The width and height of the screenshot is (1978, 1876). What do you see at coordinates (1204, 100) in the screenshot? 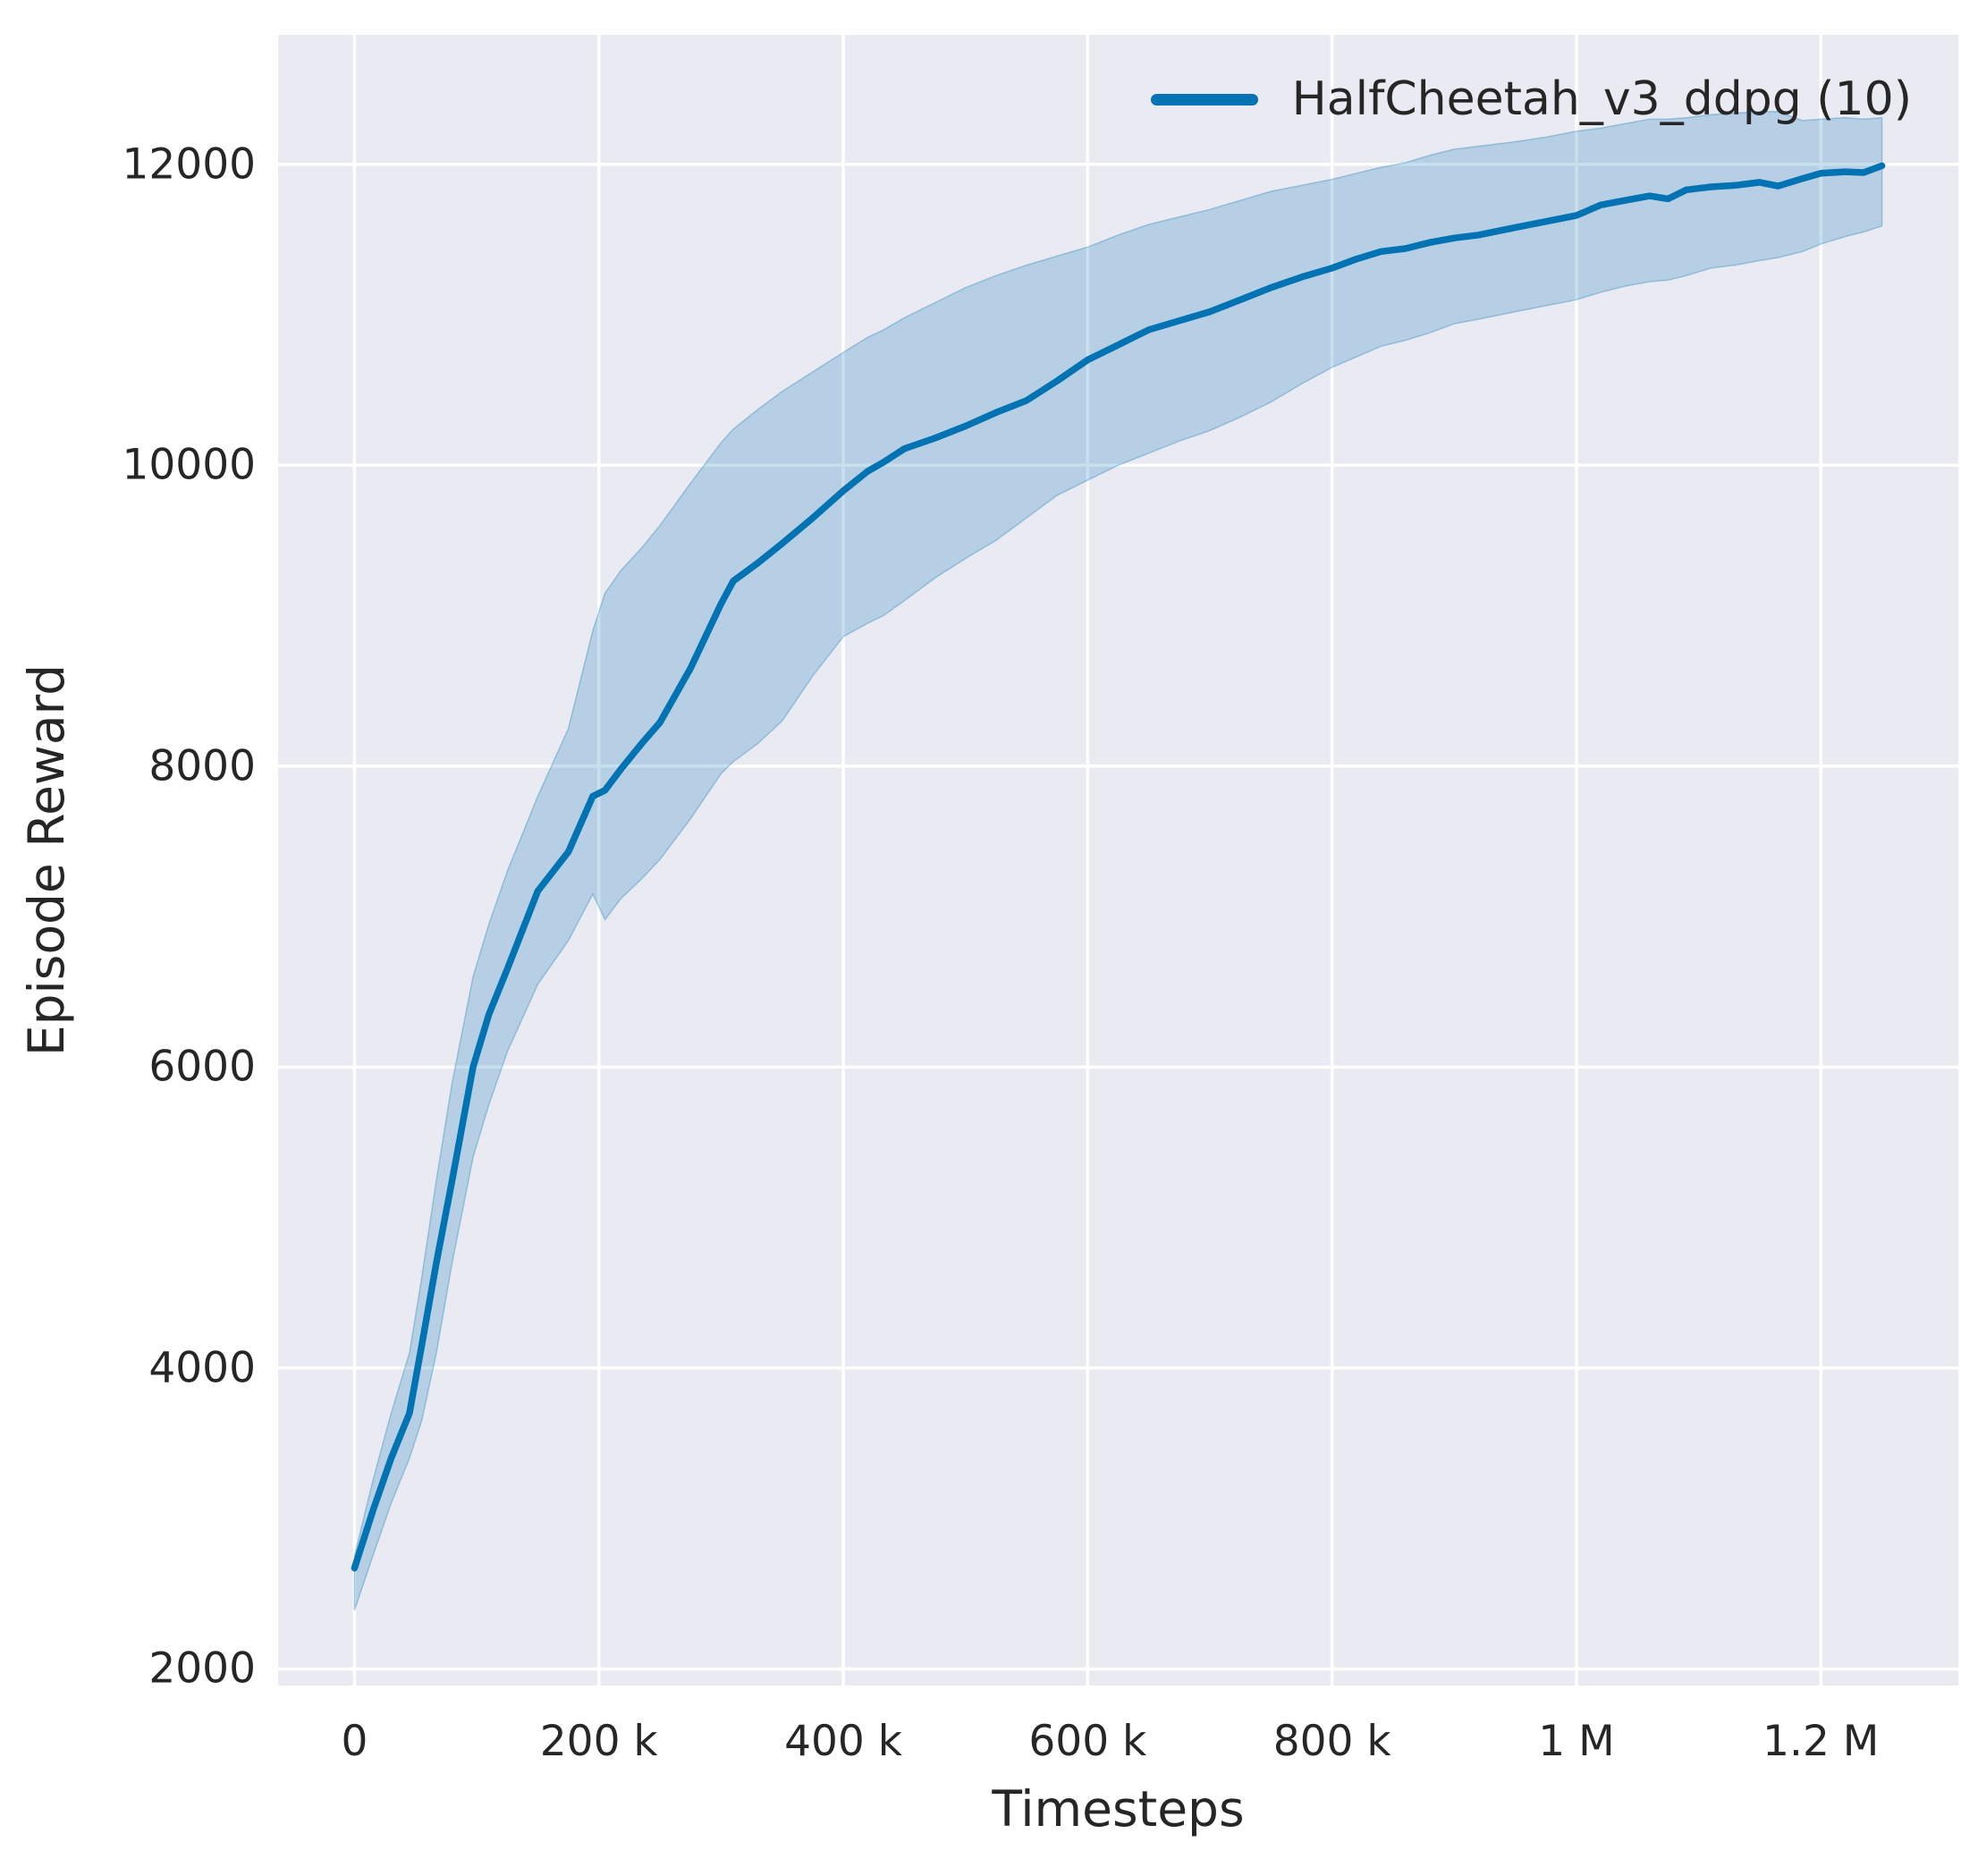
I see `legend-line-swatch` at bounding box center [1204, 100].